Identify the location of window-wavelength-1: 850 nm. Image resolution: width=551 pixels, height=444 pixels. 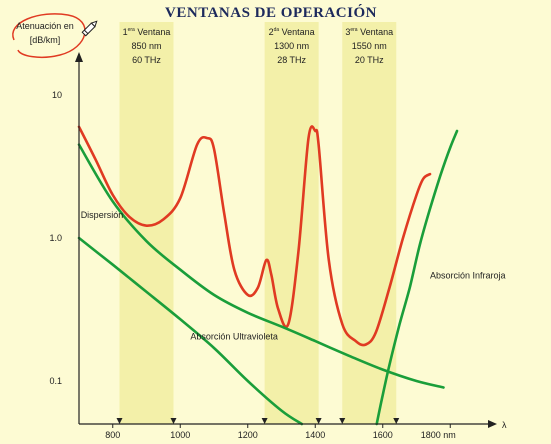
(146, 46).